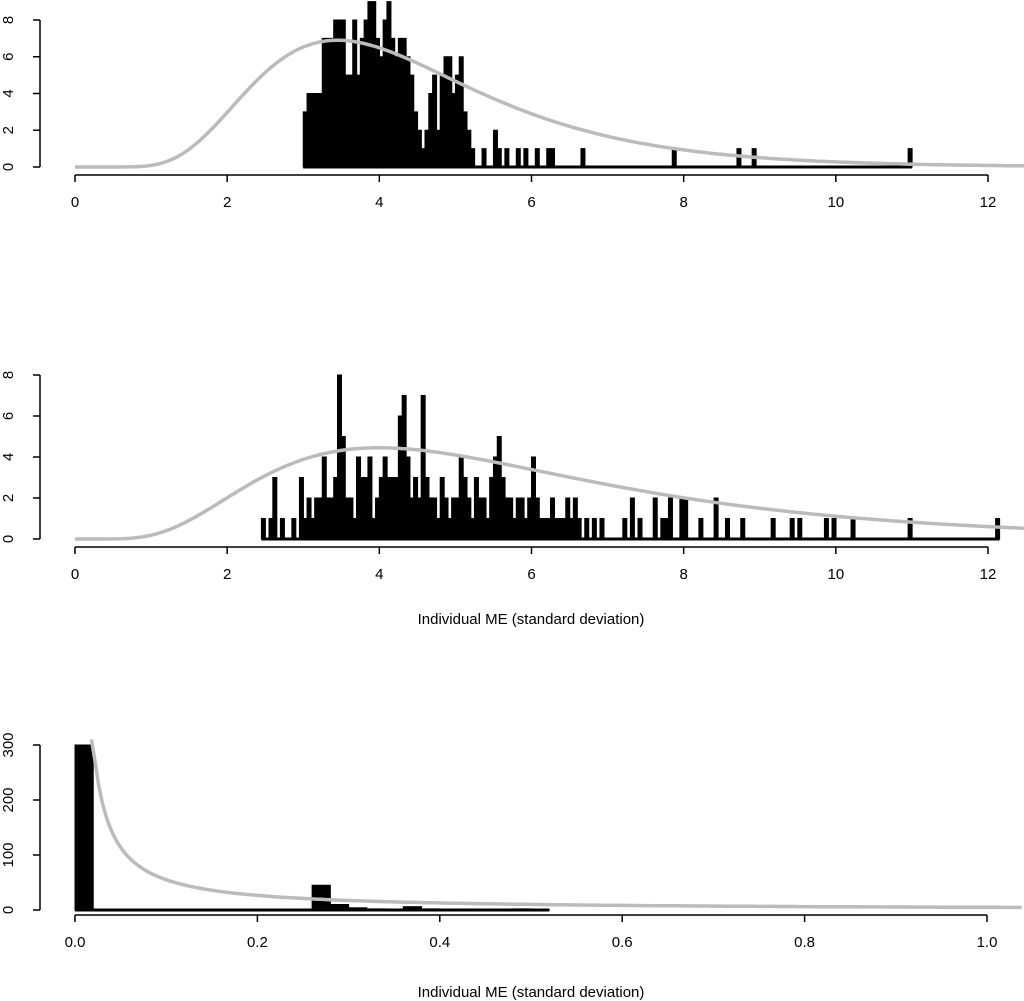 The image size is (1024, 1001). Describe the element at coordinates (257, 942) in the screenshot. I see `x-tick-label: 0.2` at that location.